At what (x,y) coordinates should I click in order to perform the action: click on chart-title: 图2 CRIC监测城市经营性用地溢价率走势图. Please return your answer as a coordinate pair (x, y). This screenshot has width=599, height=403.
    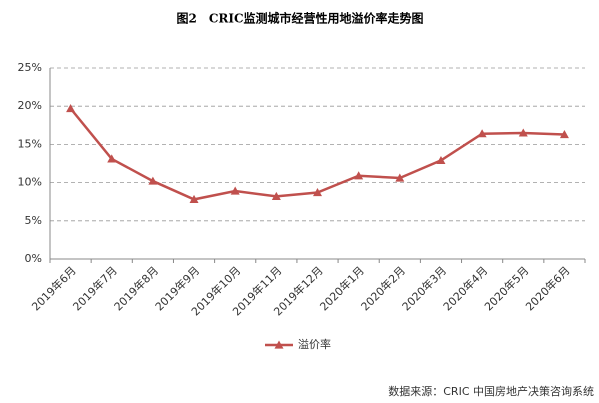
    Looking at the image, I should click on (299, 18).